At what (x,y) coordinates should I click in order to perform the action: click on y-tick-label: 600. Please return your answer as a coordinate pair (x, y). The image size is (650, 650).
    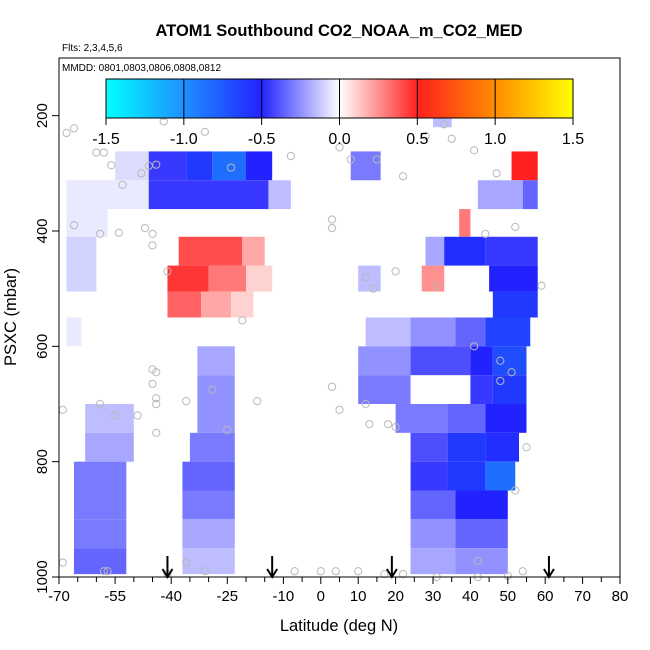
    Looking at the image, I should click on (42, 346).